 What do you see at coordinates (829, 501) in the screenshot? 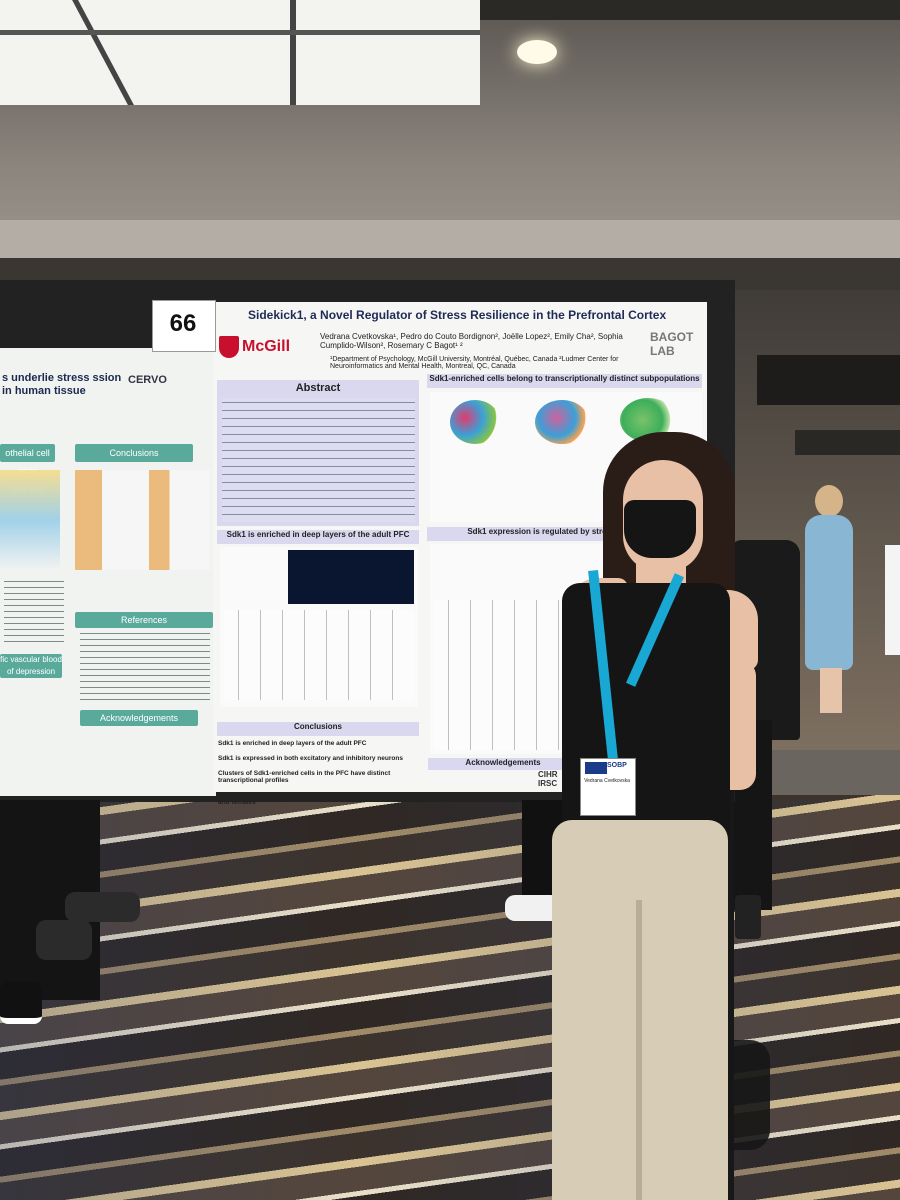
I see `background-person-head` at bounding box center [829, 501].